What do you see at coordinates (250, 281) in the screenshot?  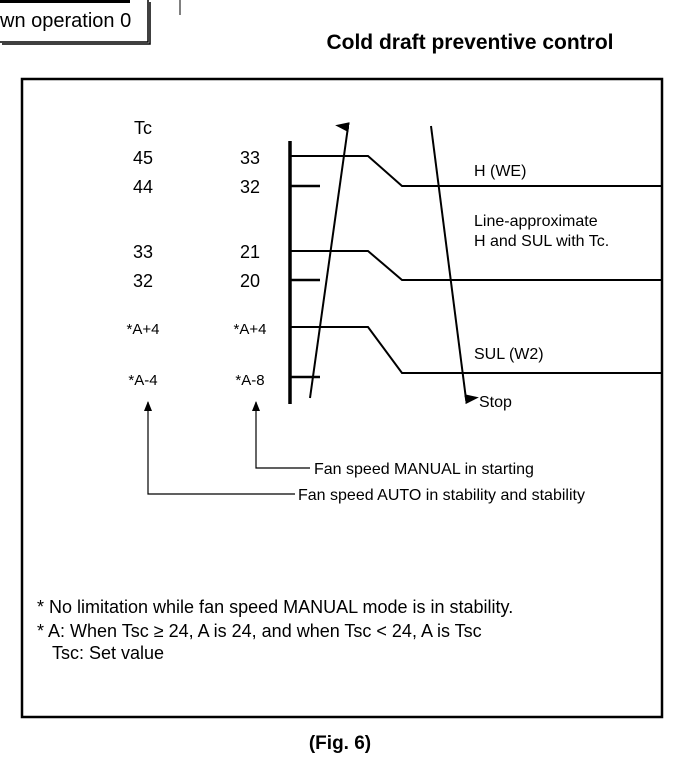 I see `value: 20` at bounding box center [250, 281].